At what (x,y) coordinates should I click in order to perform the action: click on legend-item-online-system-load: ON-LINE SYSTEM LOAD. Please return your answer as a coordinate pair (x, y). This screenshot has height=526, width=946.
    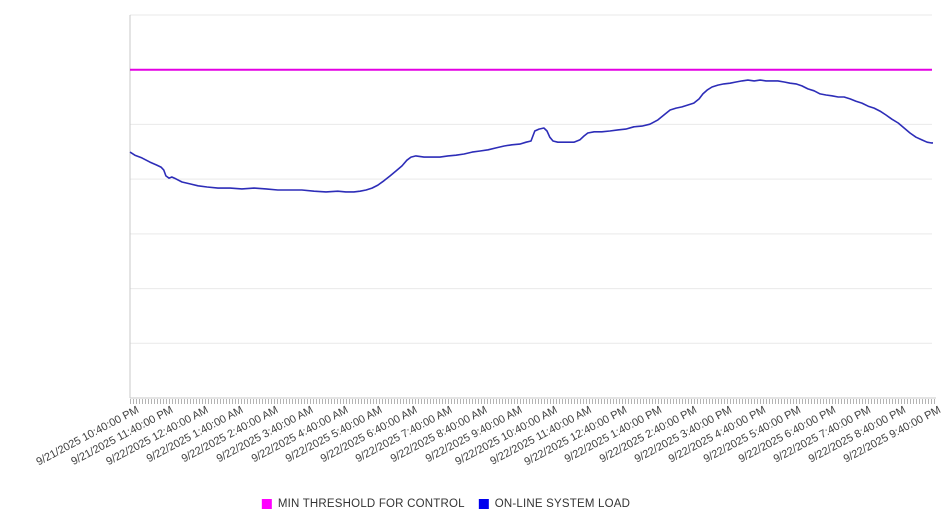
    Looking at the image, I should click on (554, 504).